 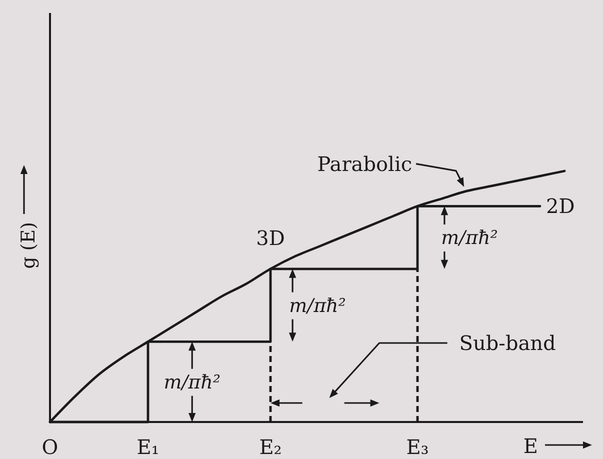 What do you see at coordinates (270, 447) in the screenshot?
I see `x-tick-label: E₂` at bounding box center [270, 447].